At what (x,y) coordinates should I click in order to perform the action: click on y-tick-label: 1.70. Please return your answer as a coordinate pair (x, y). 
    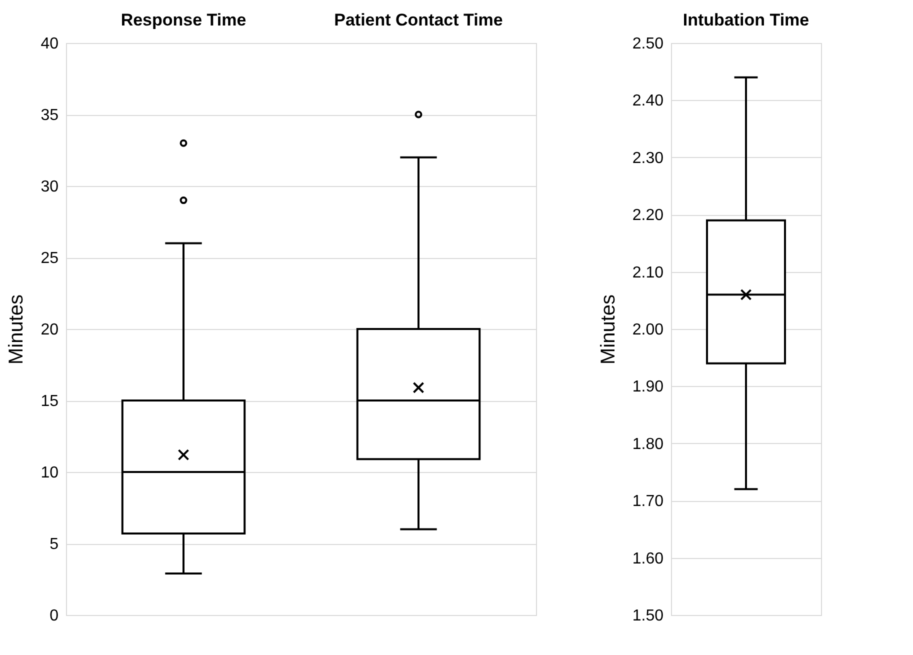
    Looking at the image, I should click on (648, 501).